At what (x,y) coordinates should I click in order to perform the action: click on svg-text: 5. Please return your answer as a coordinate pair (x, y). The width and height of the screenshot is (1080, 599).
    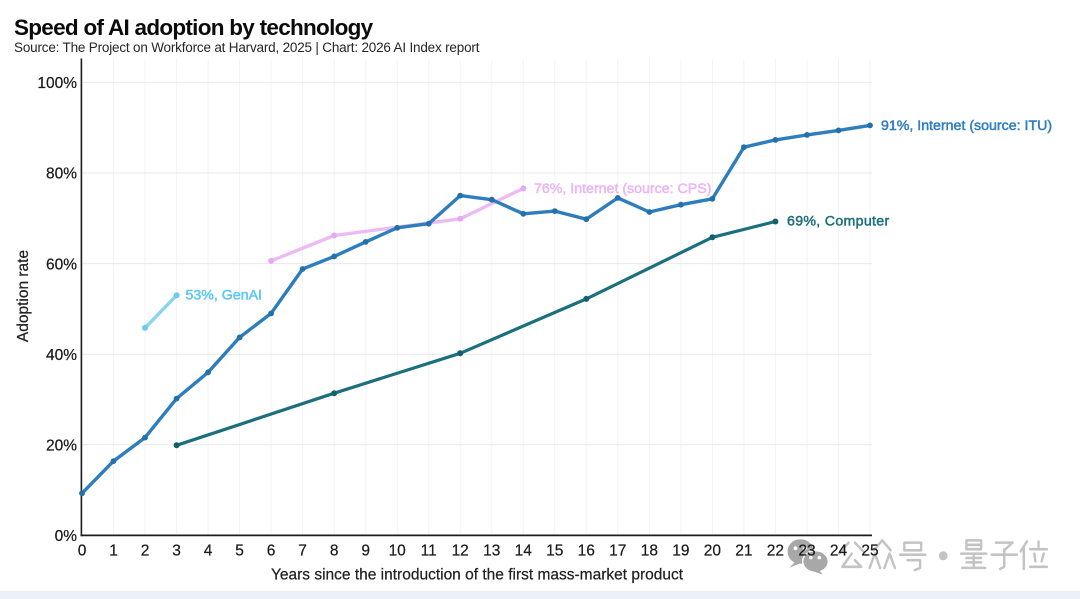
    Looking at the image, I should click on (239, 551).